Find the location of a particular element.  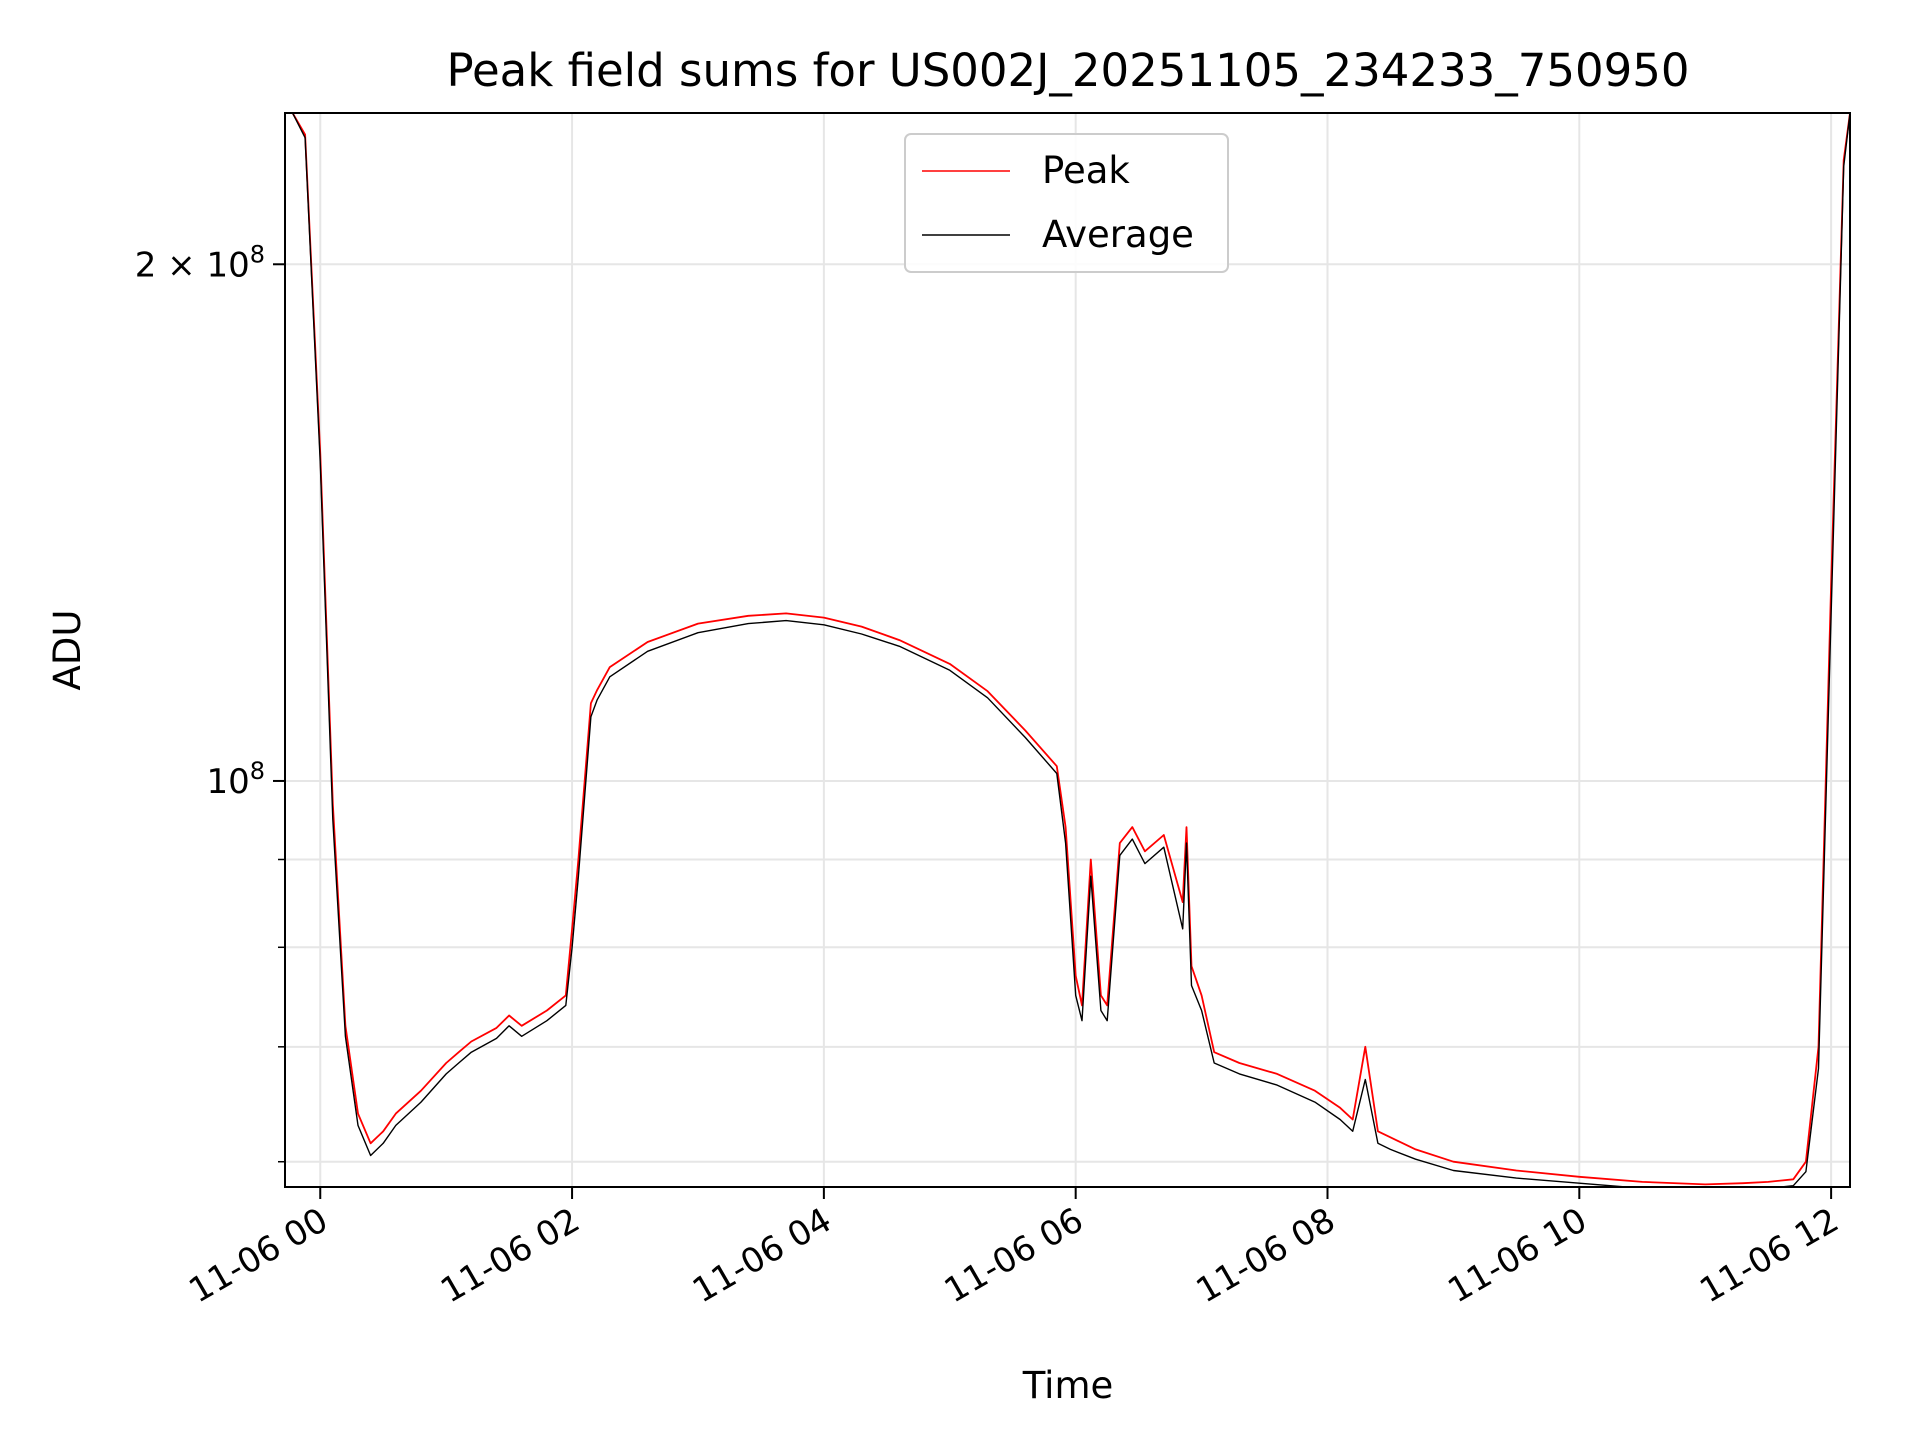

y-tick-label: 2 × 10⁸ is located at coordinates (200, 262).